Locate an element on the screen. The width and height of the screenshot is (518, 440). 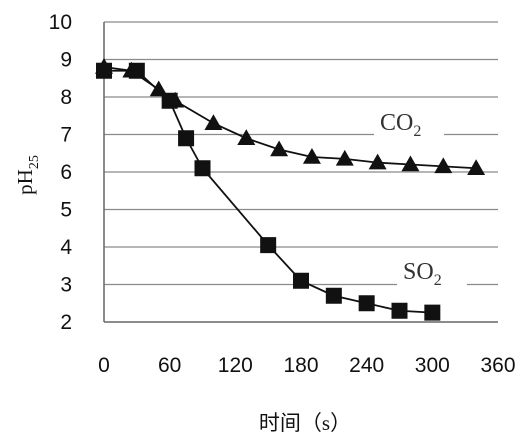
x-tick-label: 240 is located at coordinates (366, 365).